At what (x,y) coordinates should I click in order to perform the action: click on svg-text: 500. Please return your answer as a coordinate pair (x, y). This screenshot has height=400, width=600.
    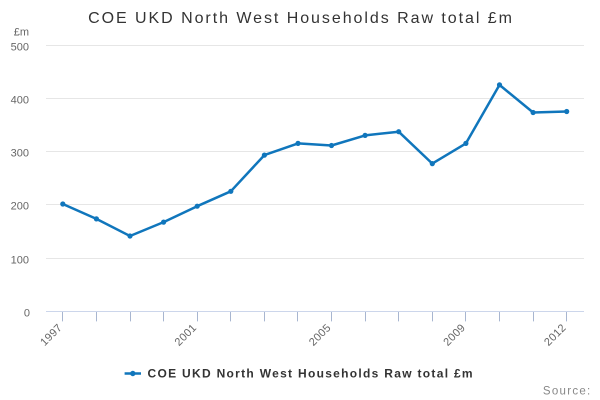
    Looking at the image, I should click on (20, 48).